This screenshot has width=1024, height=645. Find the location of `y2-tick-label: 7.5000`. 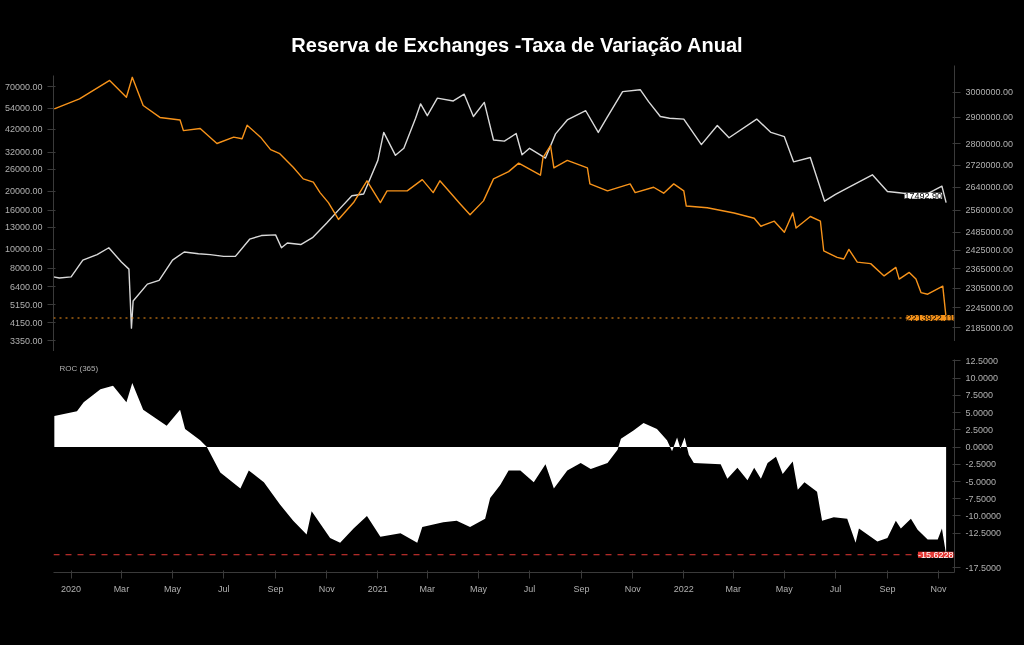

y2-tick-label: 7.5000 is located at coordinates (979, 395).